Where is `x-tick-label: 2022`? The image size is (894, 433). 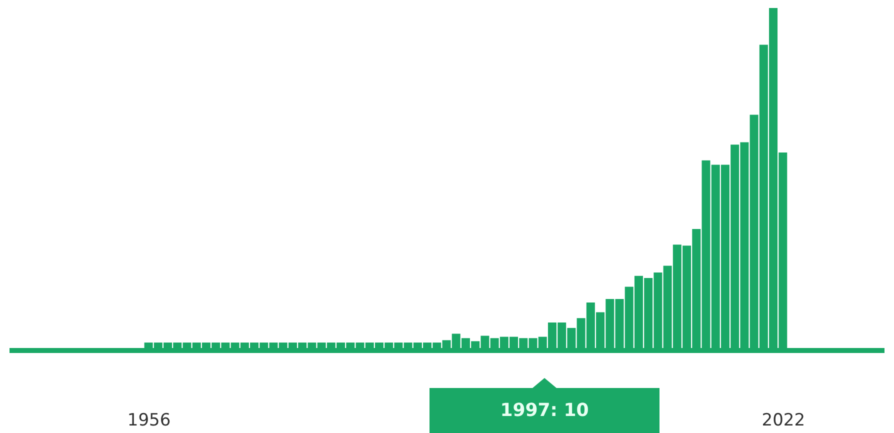
x-tick-label: 2022 is located at coordinates (784, 420).